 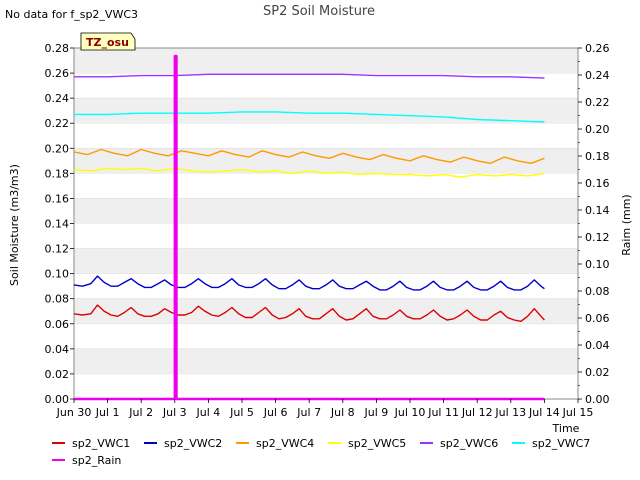 I want to click on no-data-note: No data for f_sp2_VWC3, so click(x=71, y=14).